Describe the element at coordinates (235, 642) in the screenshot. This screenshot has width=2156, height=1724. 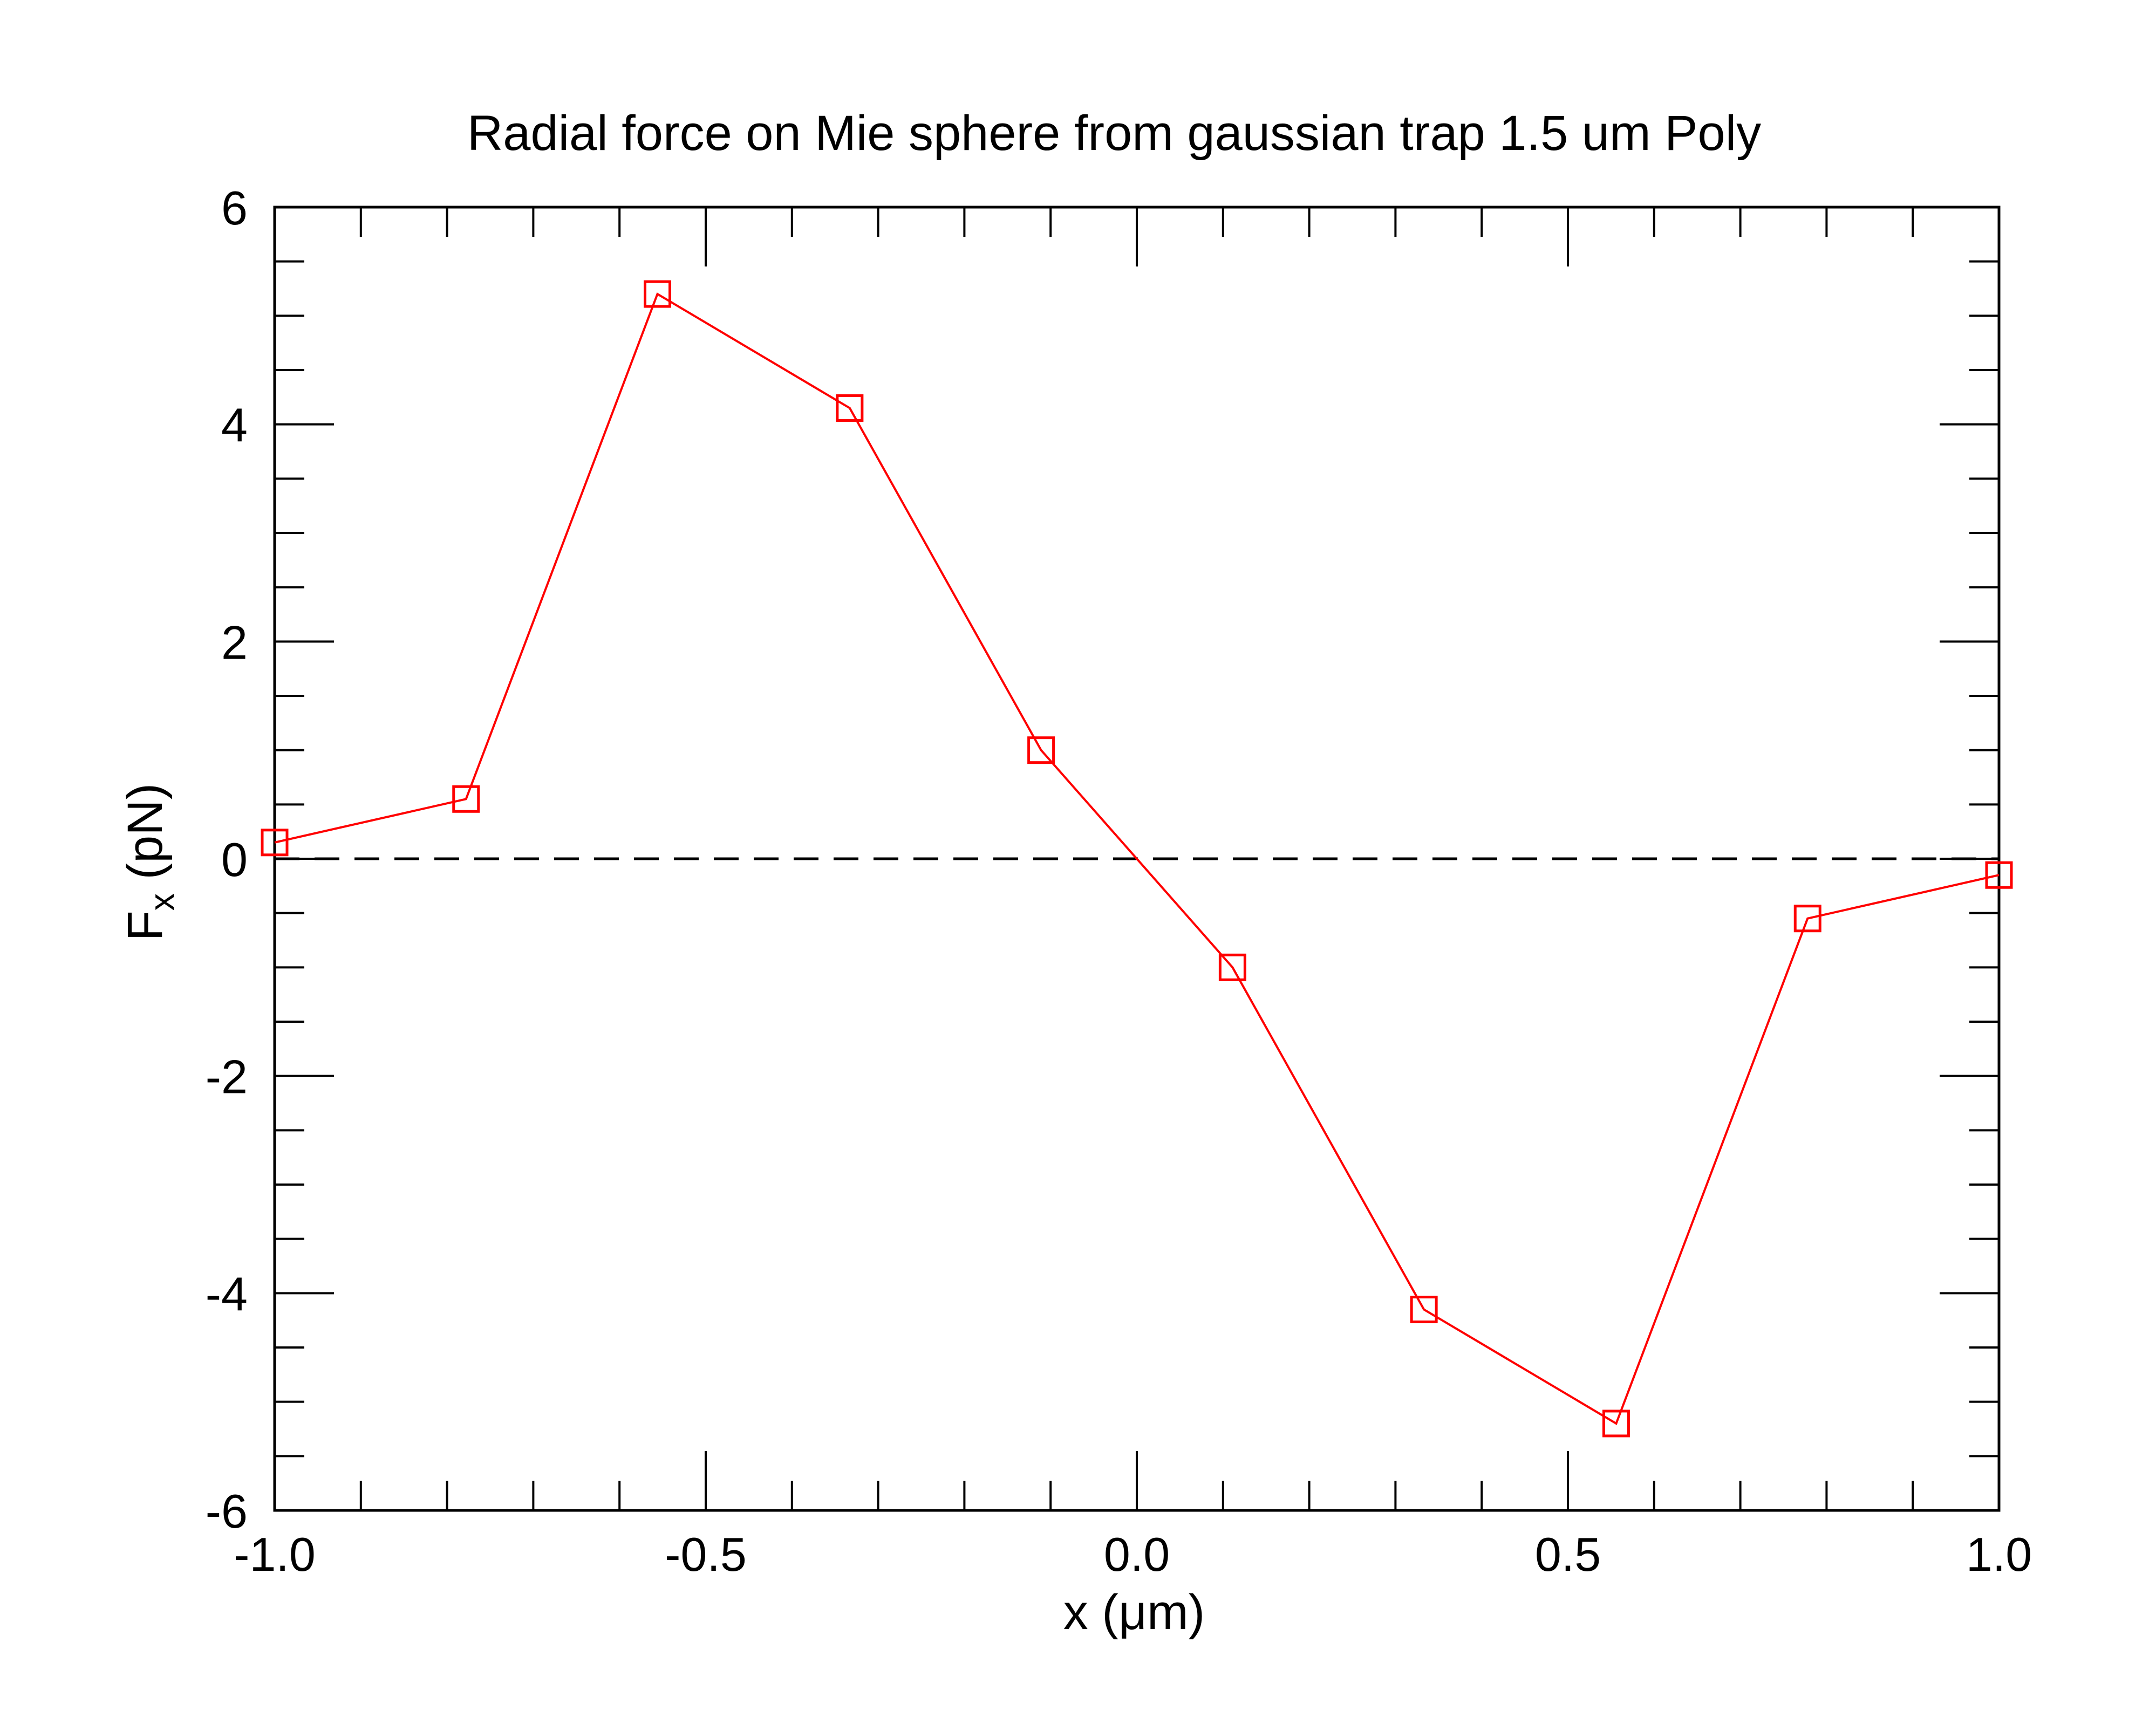
I see `y-tick-label: 2` at that location.